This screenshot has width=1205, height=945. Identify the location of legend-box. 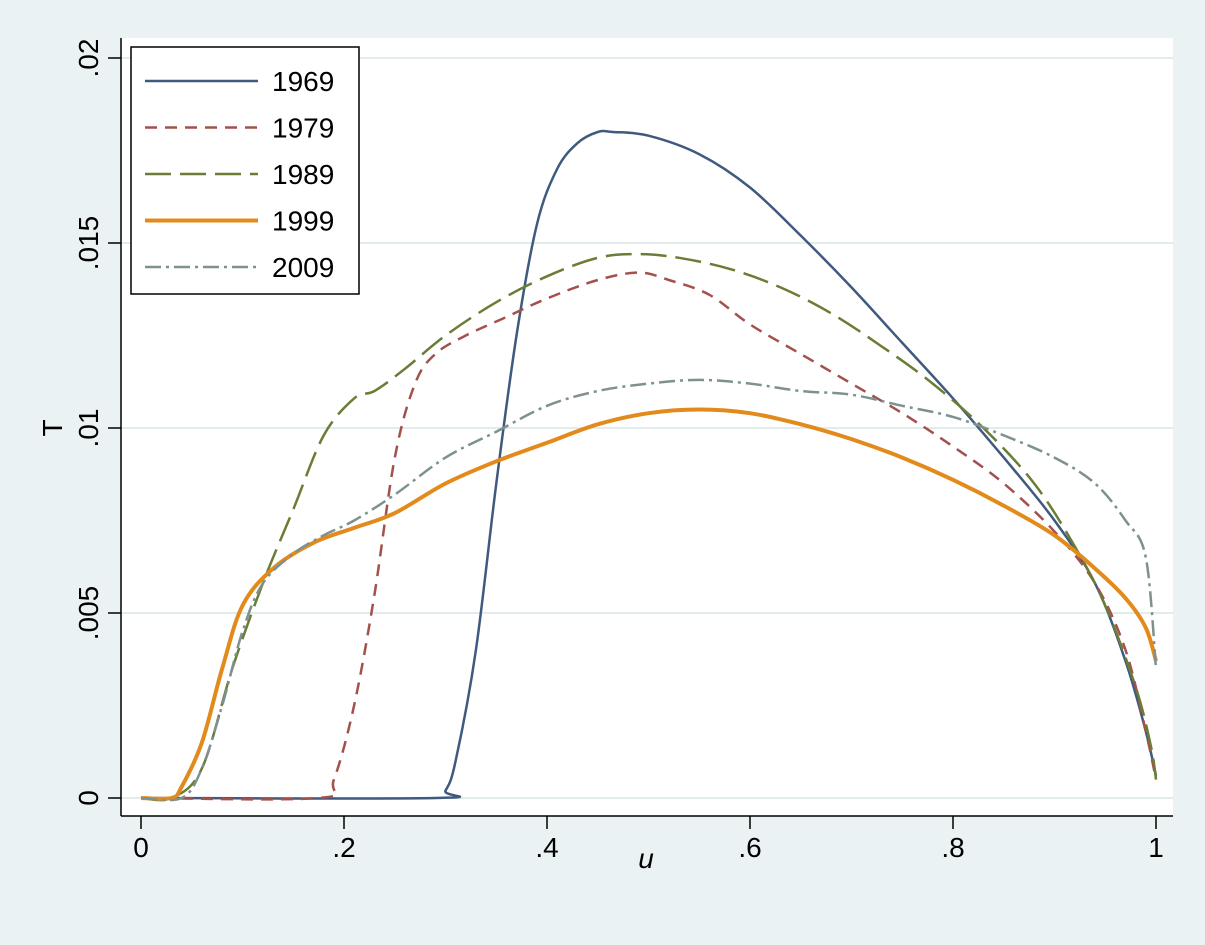
(245, 170).